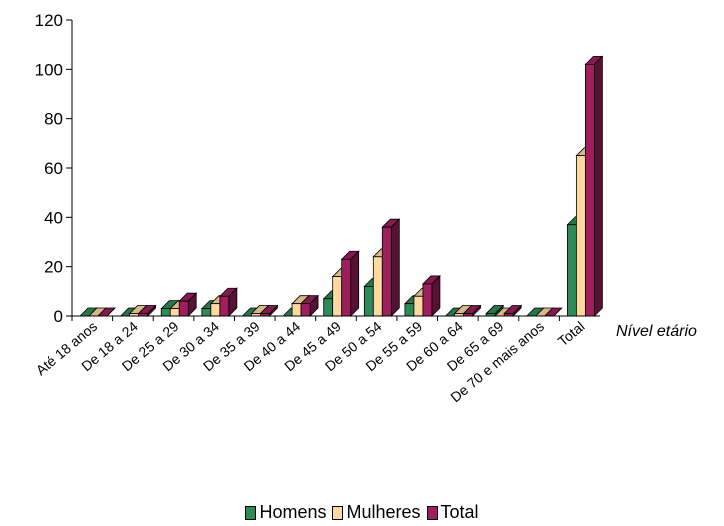 The width and height of the screenshot is (724, 526). What do you see at coordinates (459, 512) in the screenshot?
I see `legend-label-total: Total` at bounding box center [459, 512].